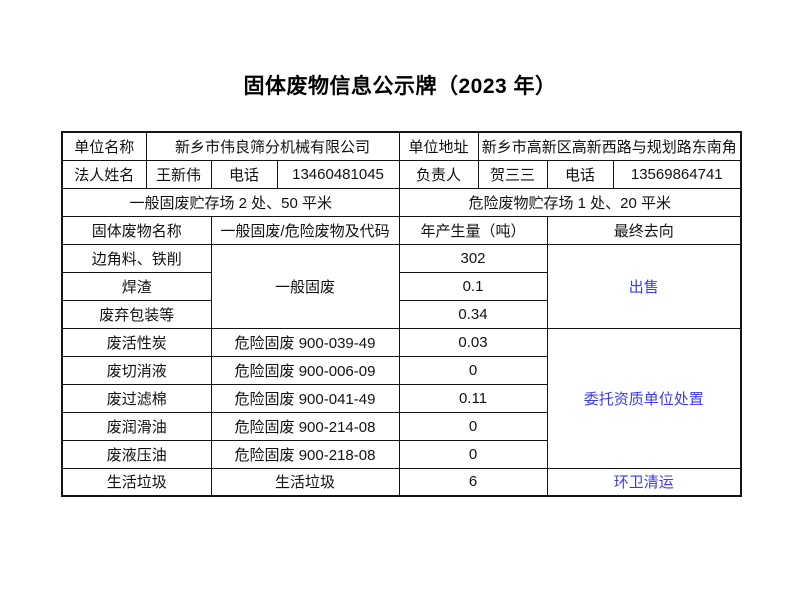 This screenshot has height=600, width=800. Describe the element at coordinates (136, 342) in the screenshot. I see `waste-name: 废活性炭` at that location.